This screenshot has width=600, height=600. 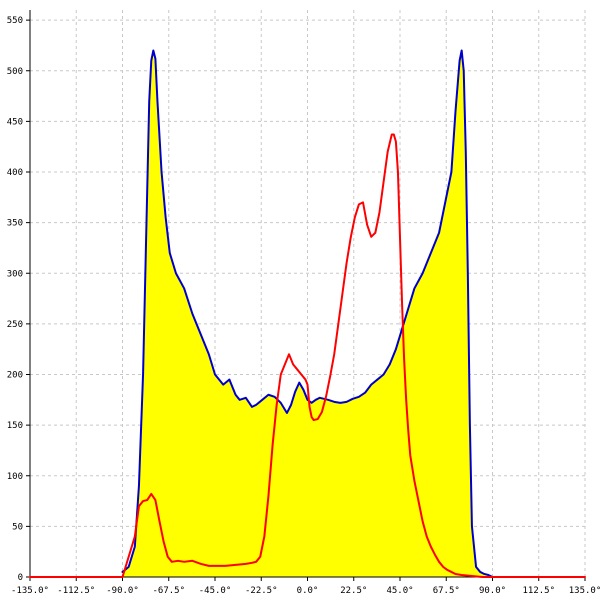 What do you see at coordinates (30, 591) in the screenshot?
I see `x-tick-label: -135.0°` at bounding box center [30, 591].